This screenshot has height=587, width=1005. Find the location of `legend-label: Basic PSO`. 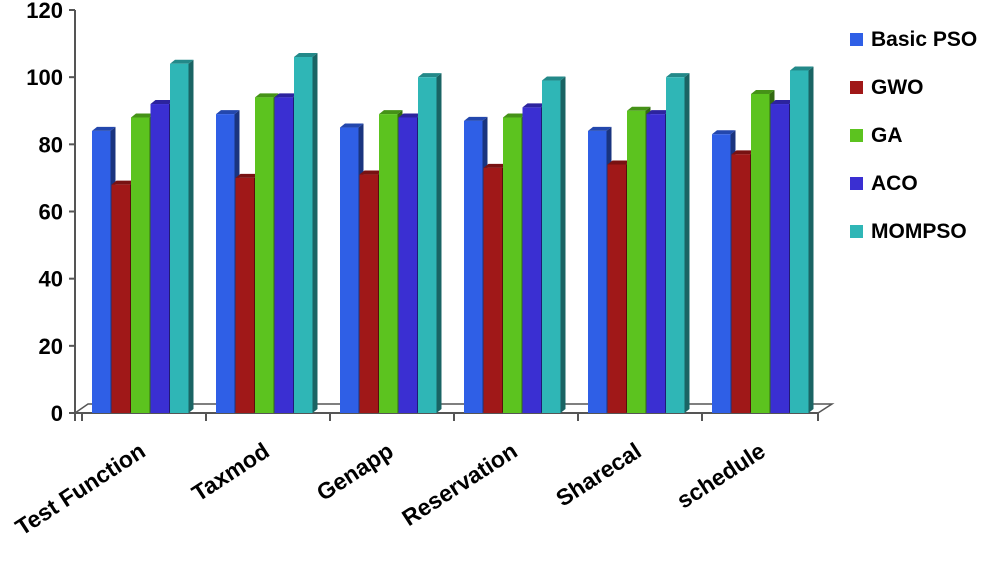

legend-label: Basic PSO is located at coordinates (924, 39).